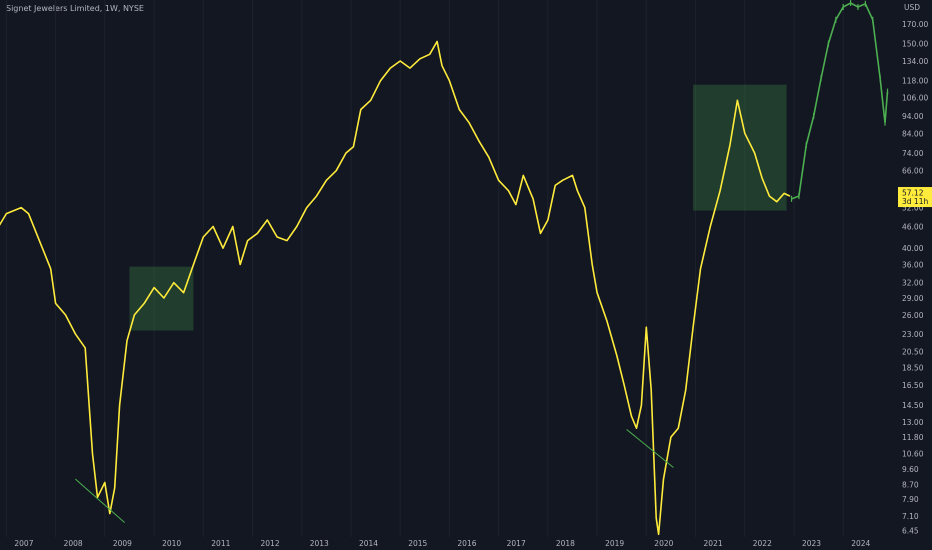 This screenshot has width=932, height=550. I want to click on price-bars-recent, so click(840, 101).